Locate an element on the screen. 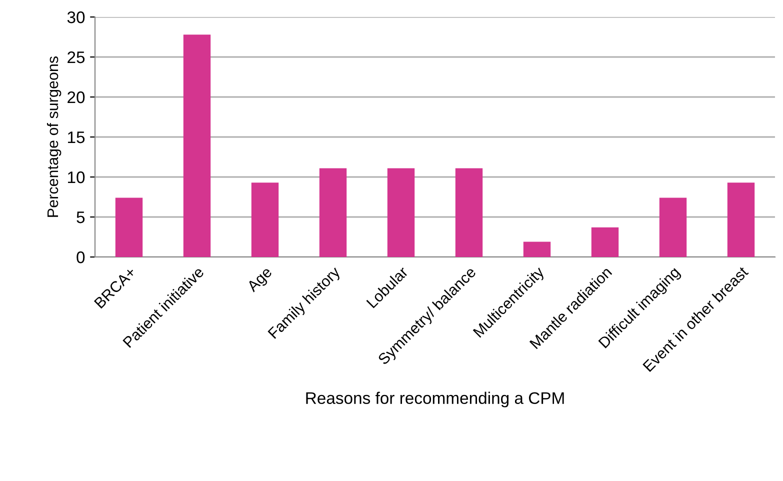 This screenshot has width=783, height=481. y-tick-label: 5 is located at coordinates (80, 218).